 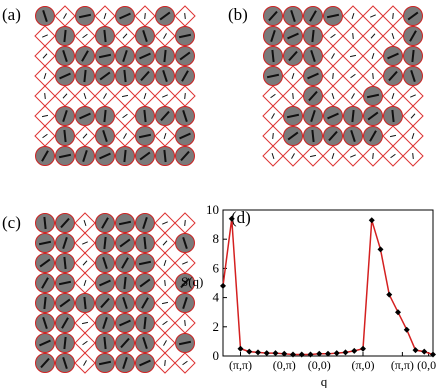 I want to click on y-tick-label: 10, so click(x=212, y=209).